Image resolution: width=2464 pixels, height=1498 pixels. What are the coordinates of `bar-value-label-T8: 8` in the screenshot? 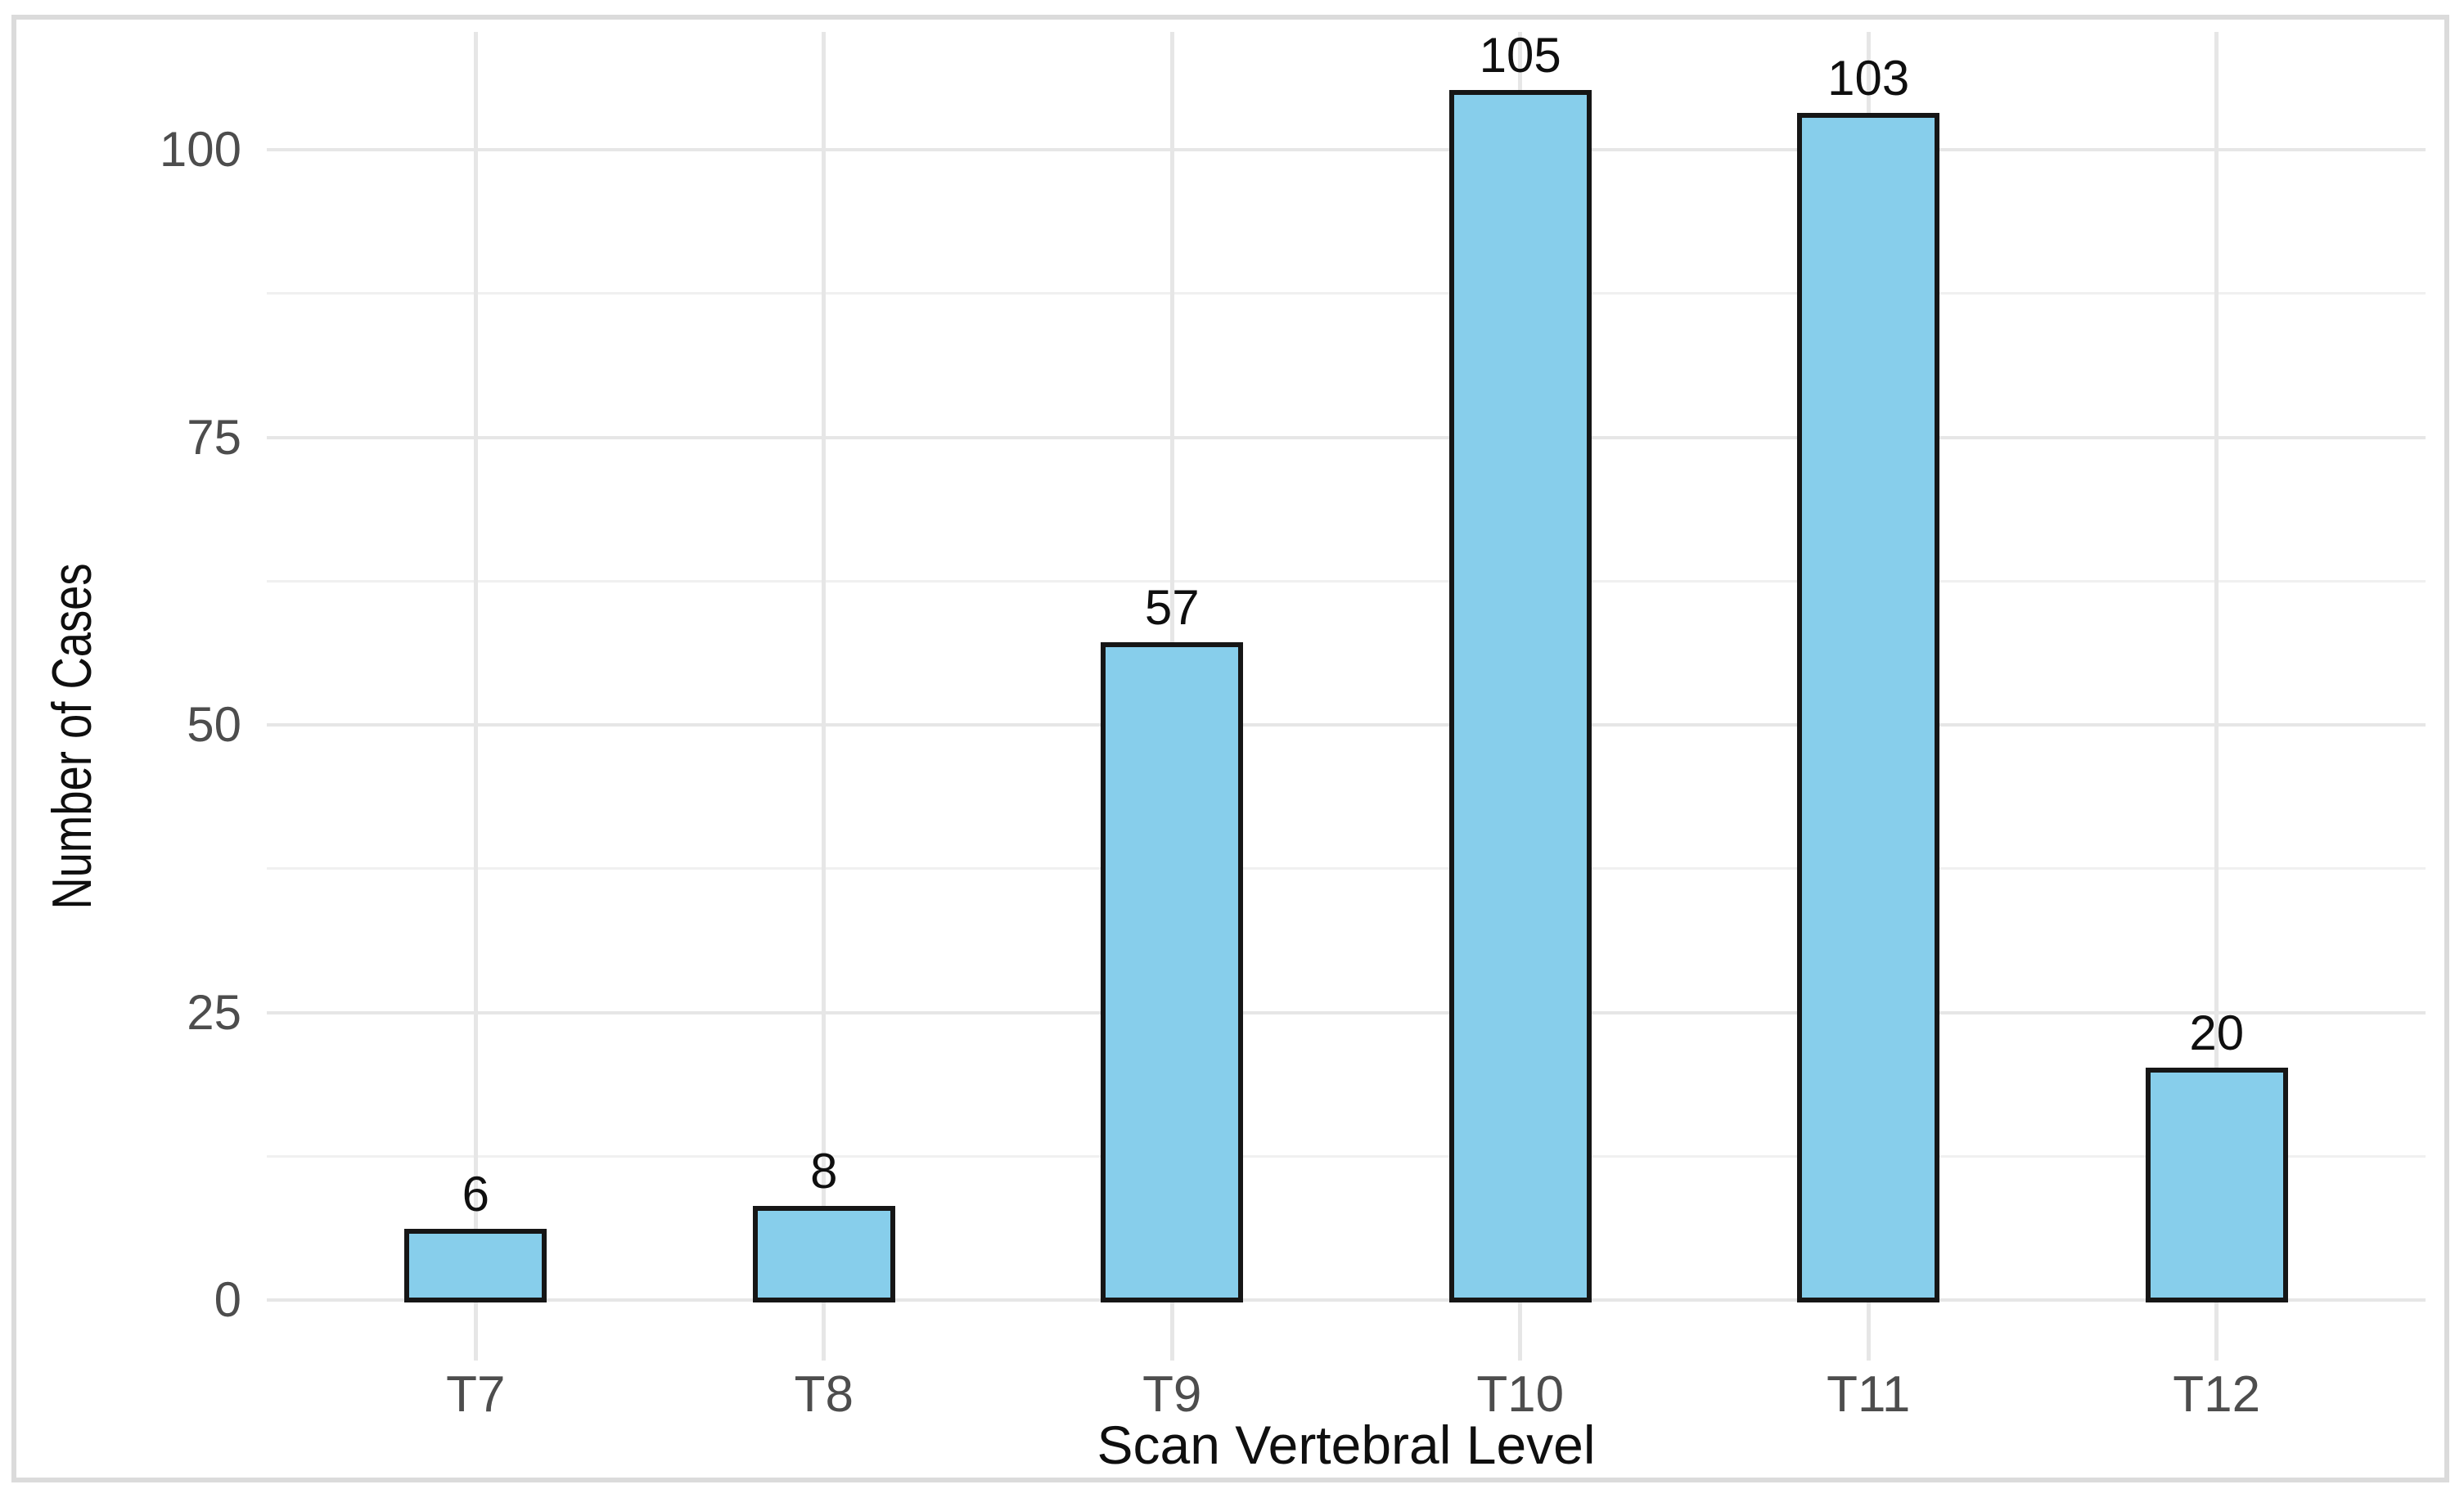 It's located at (824, 1171).